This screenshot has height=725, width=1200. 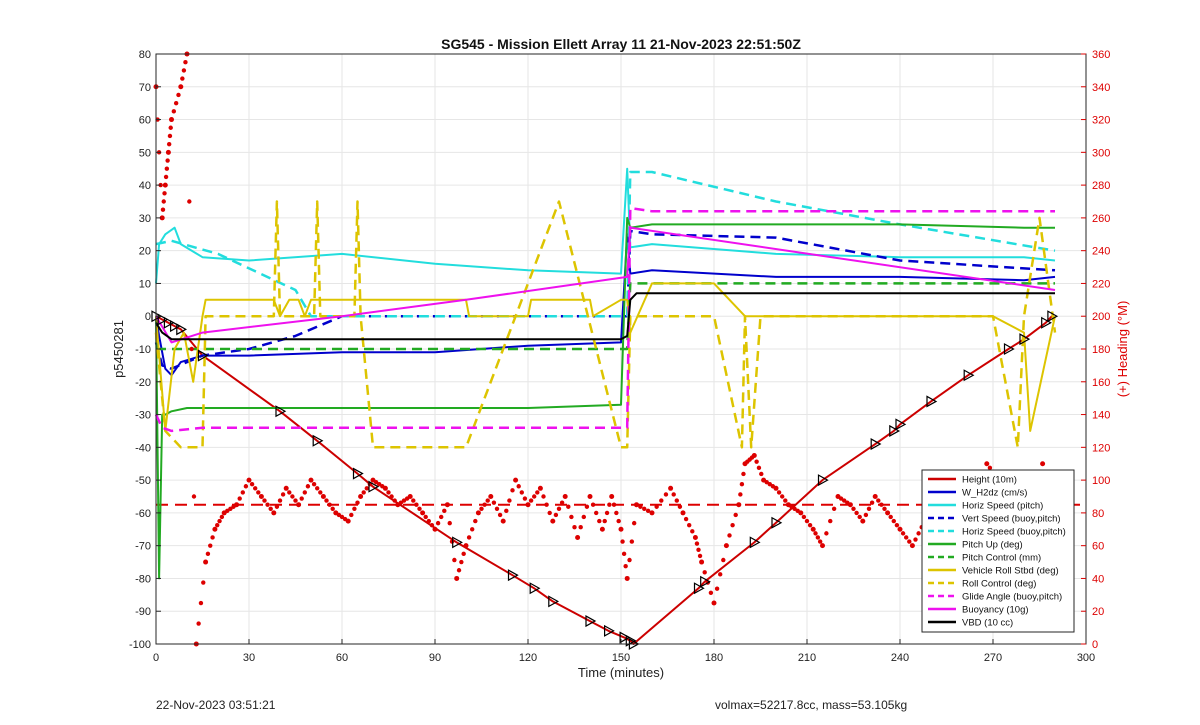 What do you see at coordinates (1101, 481) in the screenshot?
I see `y2-tick-label: 100` at bounding box center [1101, 481].